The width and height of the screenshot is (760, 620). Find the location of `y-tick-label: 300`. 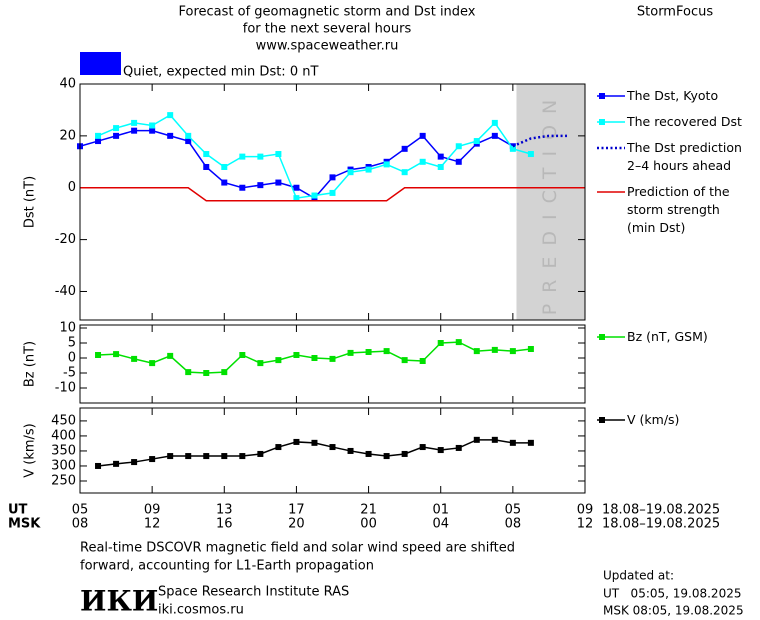

y-tick-label: 300 is located at coordinates (63, 465).